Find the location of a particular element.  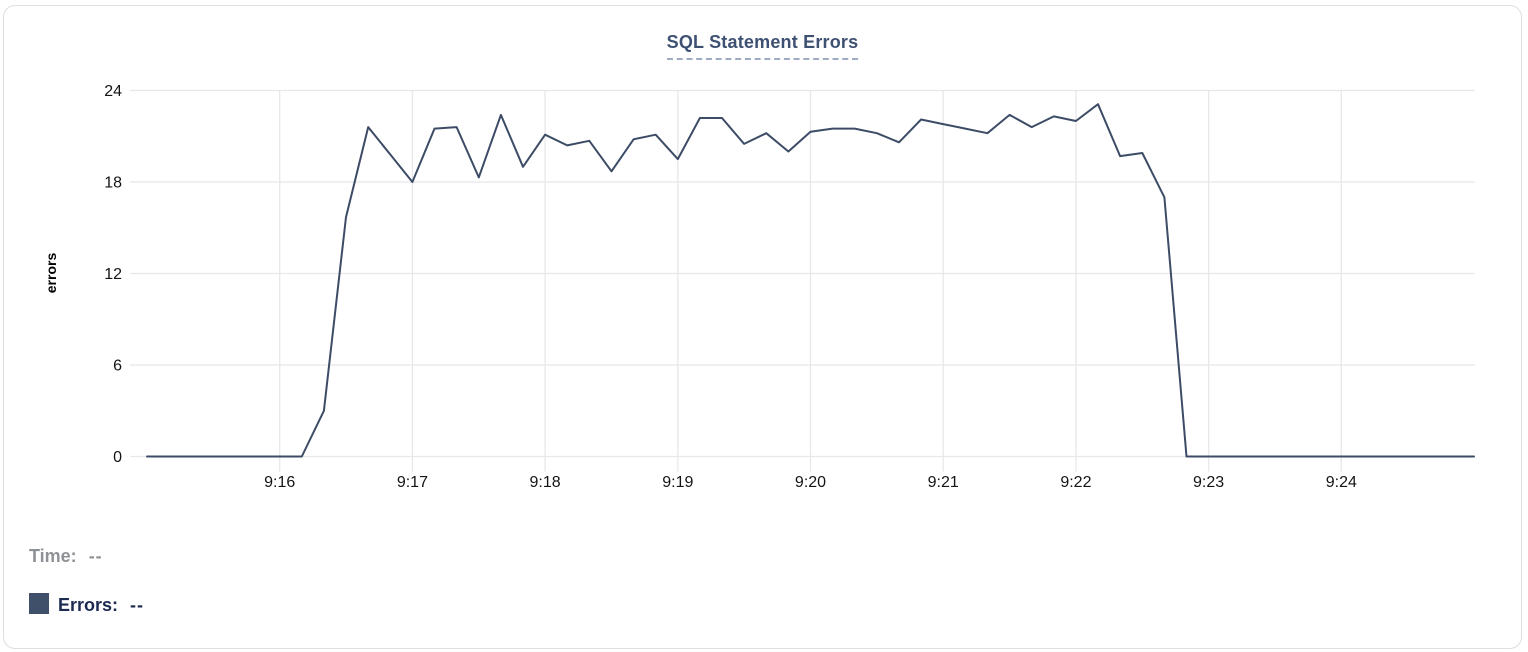

errors-legend-item: Errors: -- is located at coordinates (86, 604).